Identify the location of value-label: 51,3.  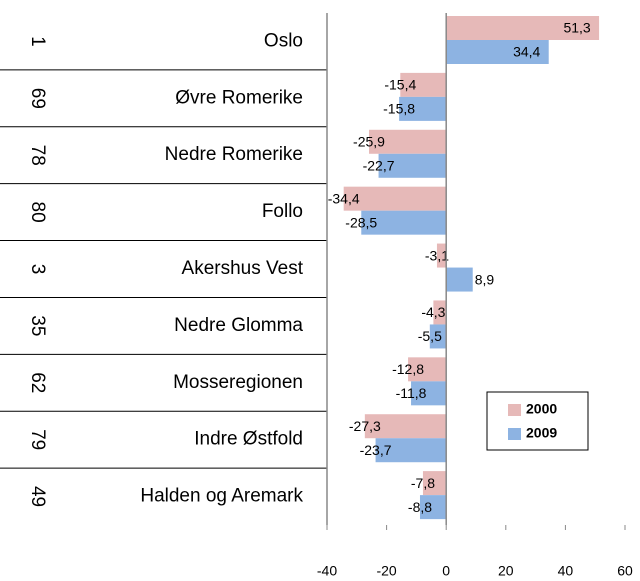
(576, 28).